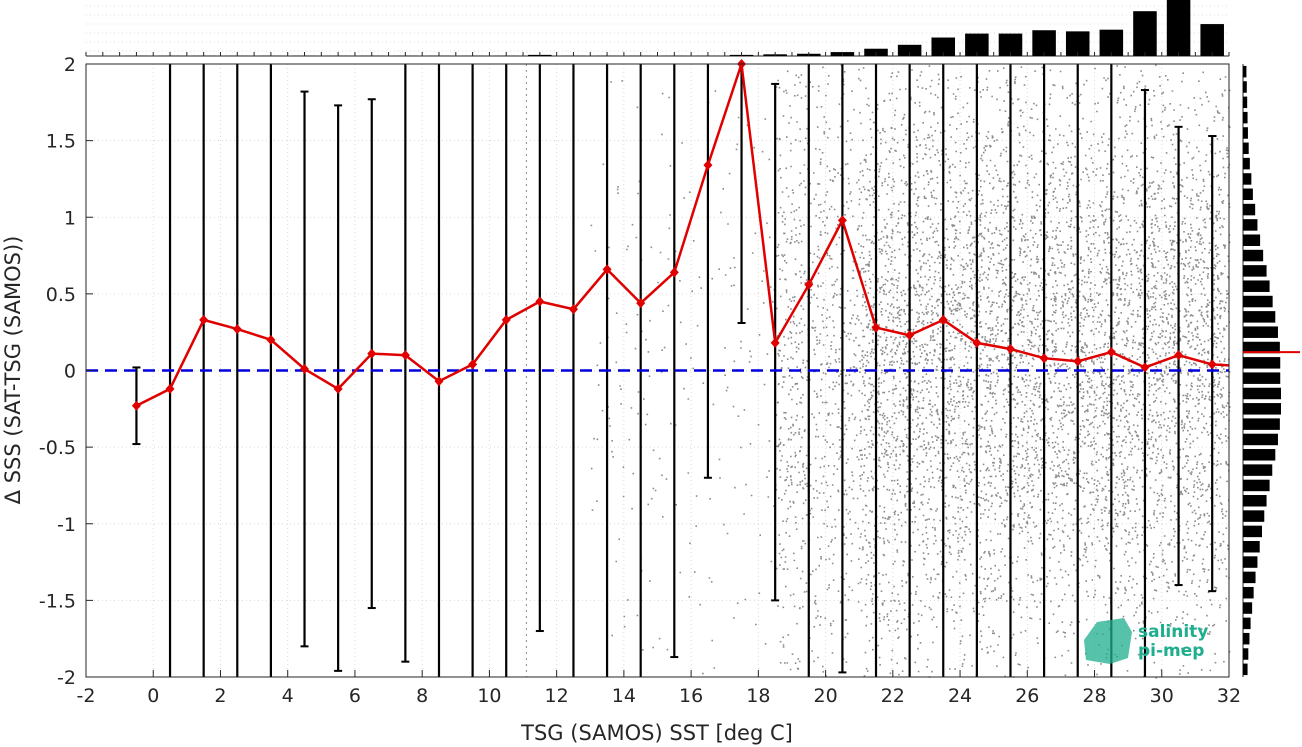 This screenshot has height=747, width=1302. I want to click on x-axis-ticks: -2 0 2 4 6 8 10 12 14 16 18 20 22 24 26 28 30 32, so click(659, 688).